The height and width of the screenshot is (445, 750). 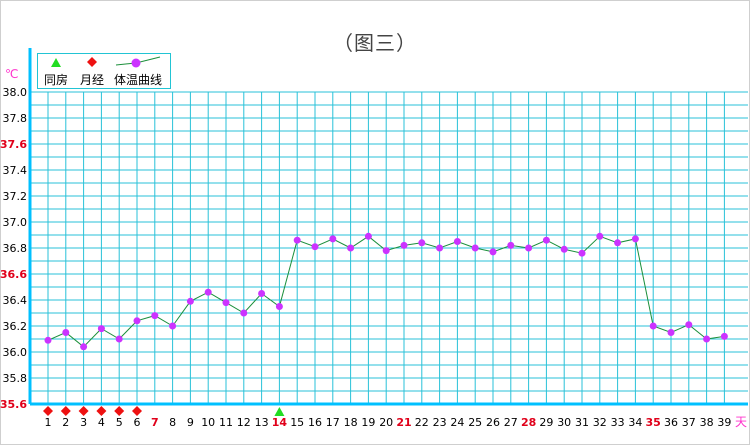 I want to click on y-tick-label: 38.0, so click(x=15, y=92).